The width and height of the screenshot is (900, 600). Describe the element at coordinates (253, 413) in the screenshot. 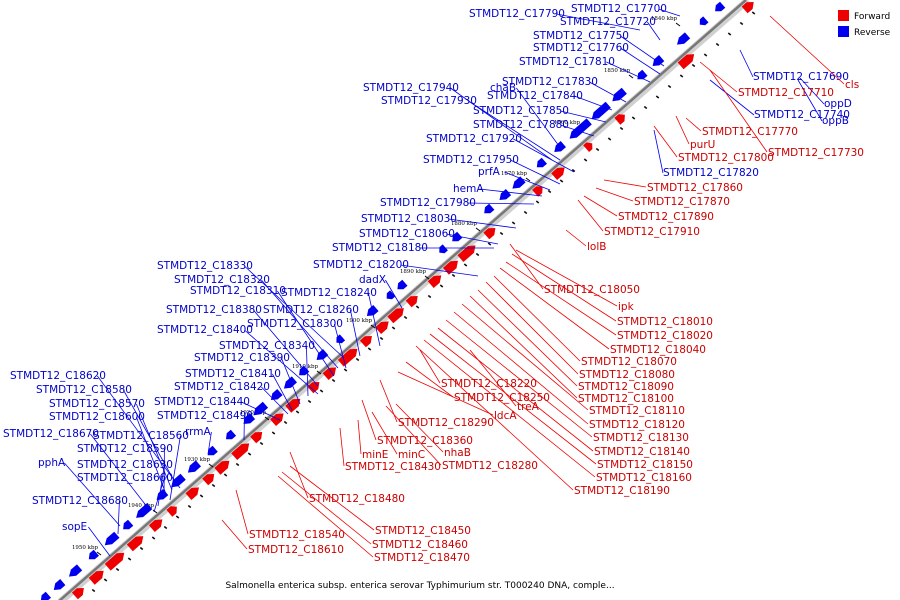

I see `scale-tick-label: 1920 kbp` at that location.